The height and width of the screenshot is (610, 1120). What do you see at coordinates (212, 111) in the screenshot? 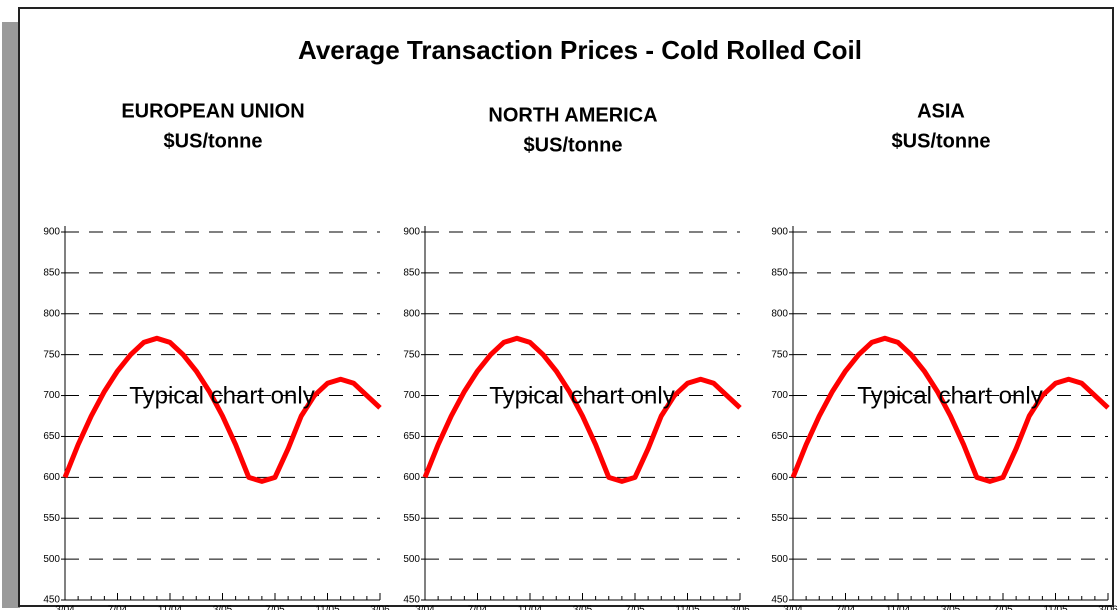
I see `chart-title: EUROPEAN UNION` at bounding box center [212, 111].